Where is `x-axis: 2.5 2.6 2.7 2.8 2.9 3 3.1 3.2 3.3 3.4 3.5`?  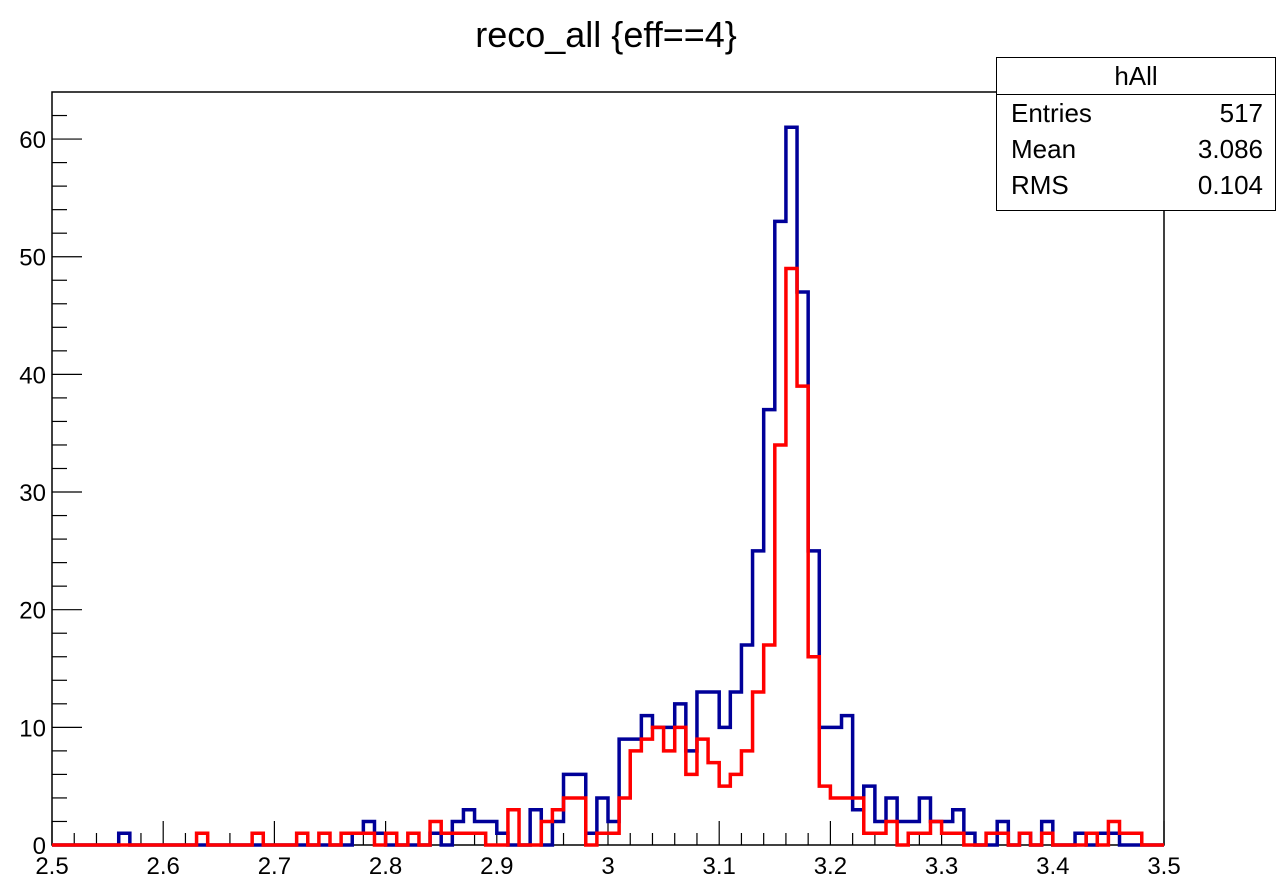 x-axis: 2.5 2.6 2.7 2.8 2.9 3 3.1 3.2 3.3 3.4 3.5 is located at coordinates (608, 850).